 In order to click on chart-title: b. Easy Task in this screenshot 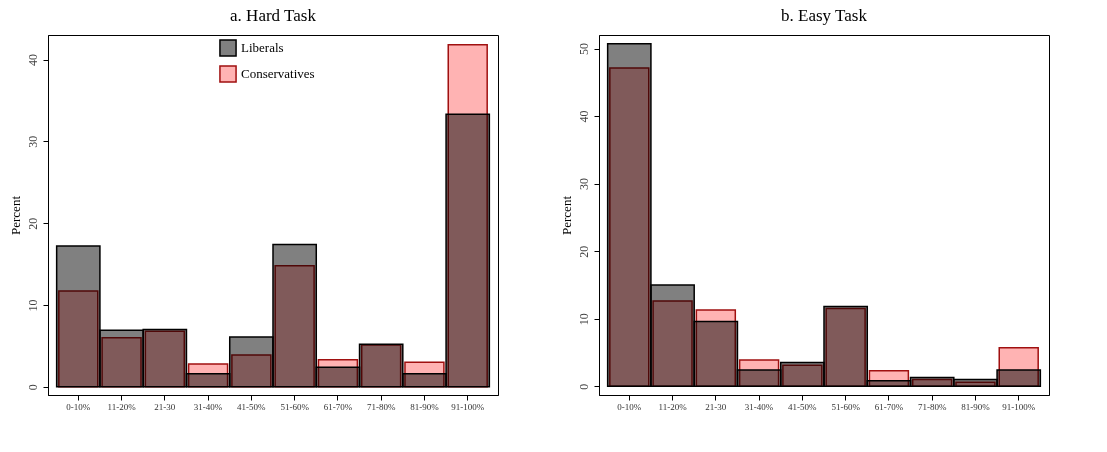, I will do `click(824, 15)`.